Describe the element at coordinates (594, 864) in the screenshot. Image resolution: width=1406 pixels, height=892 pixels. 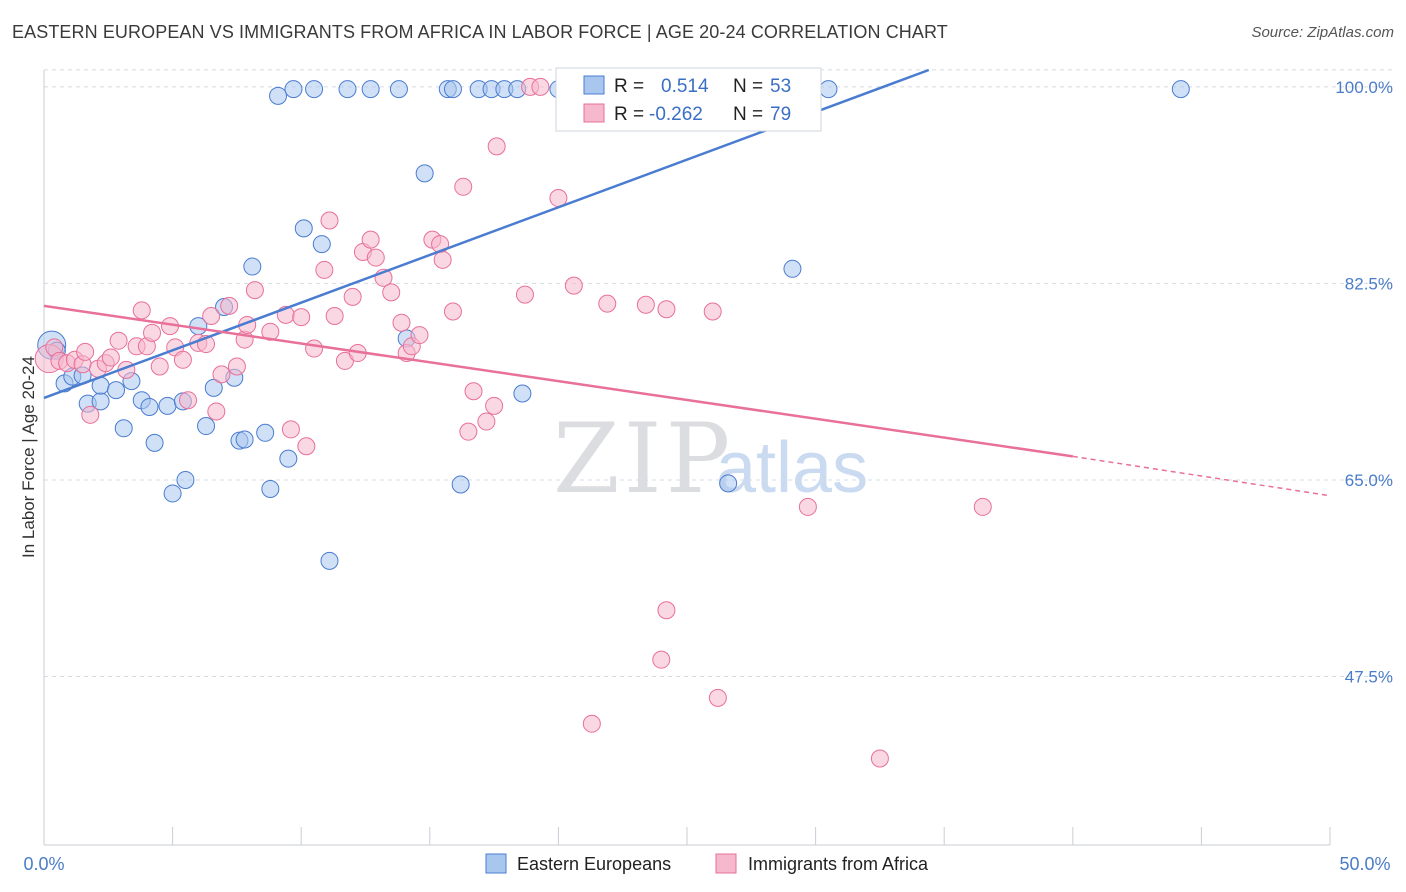
I see `legend-label-eastern-europeans: Eastern Europeans` at that location.